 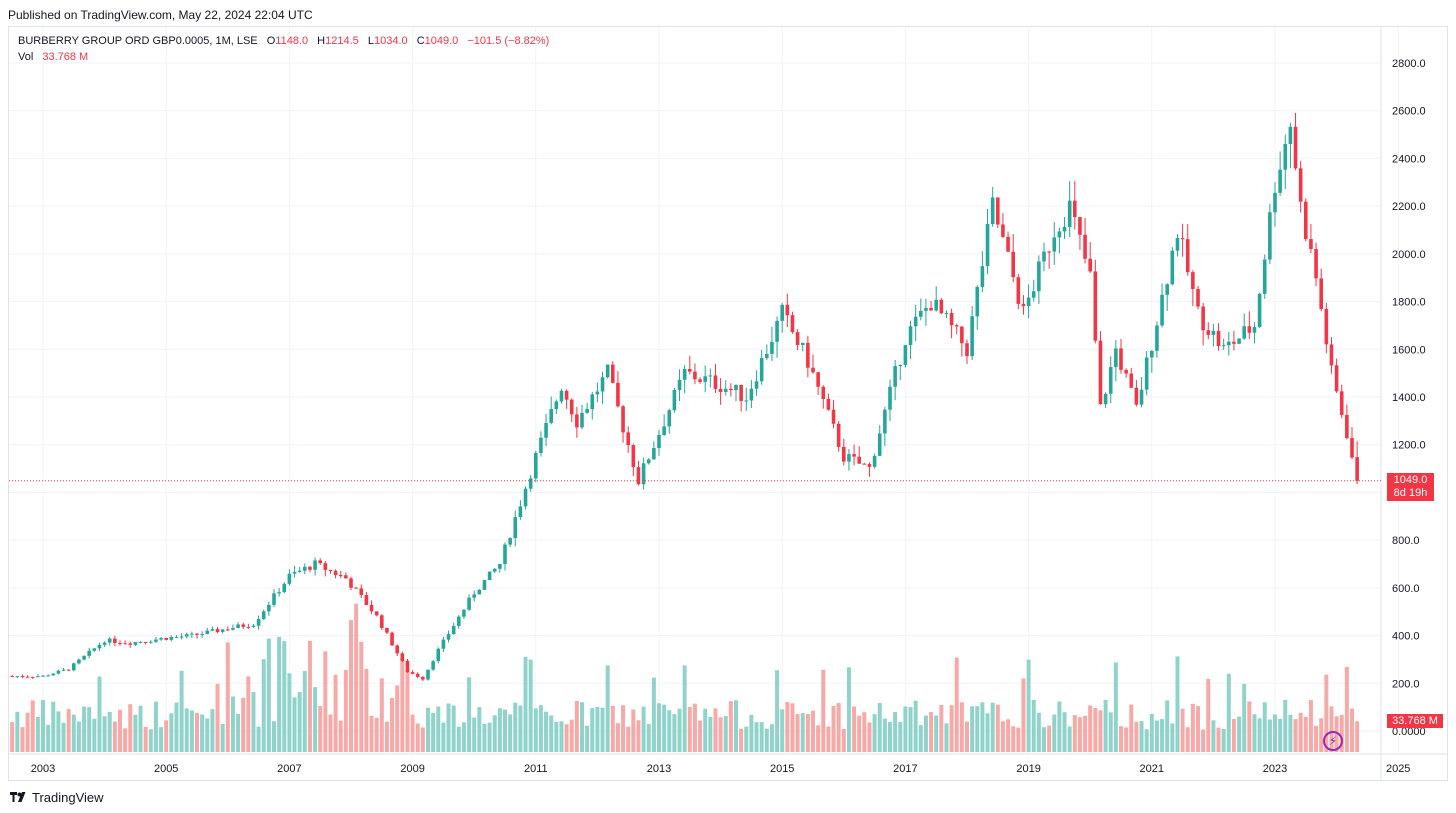 I want to click on y-tick-label: 400.0, so click(x=1406, y=637).